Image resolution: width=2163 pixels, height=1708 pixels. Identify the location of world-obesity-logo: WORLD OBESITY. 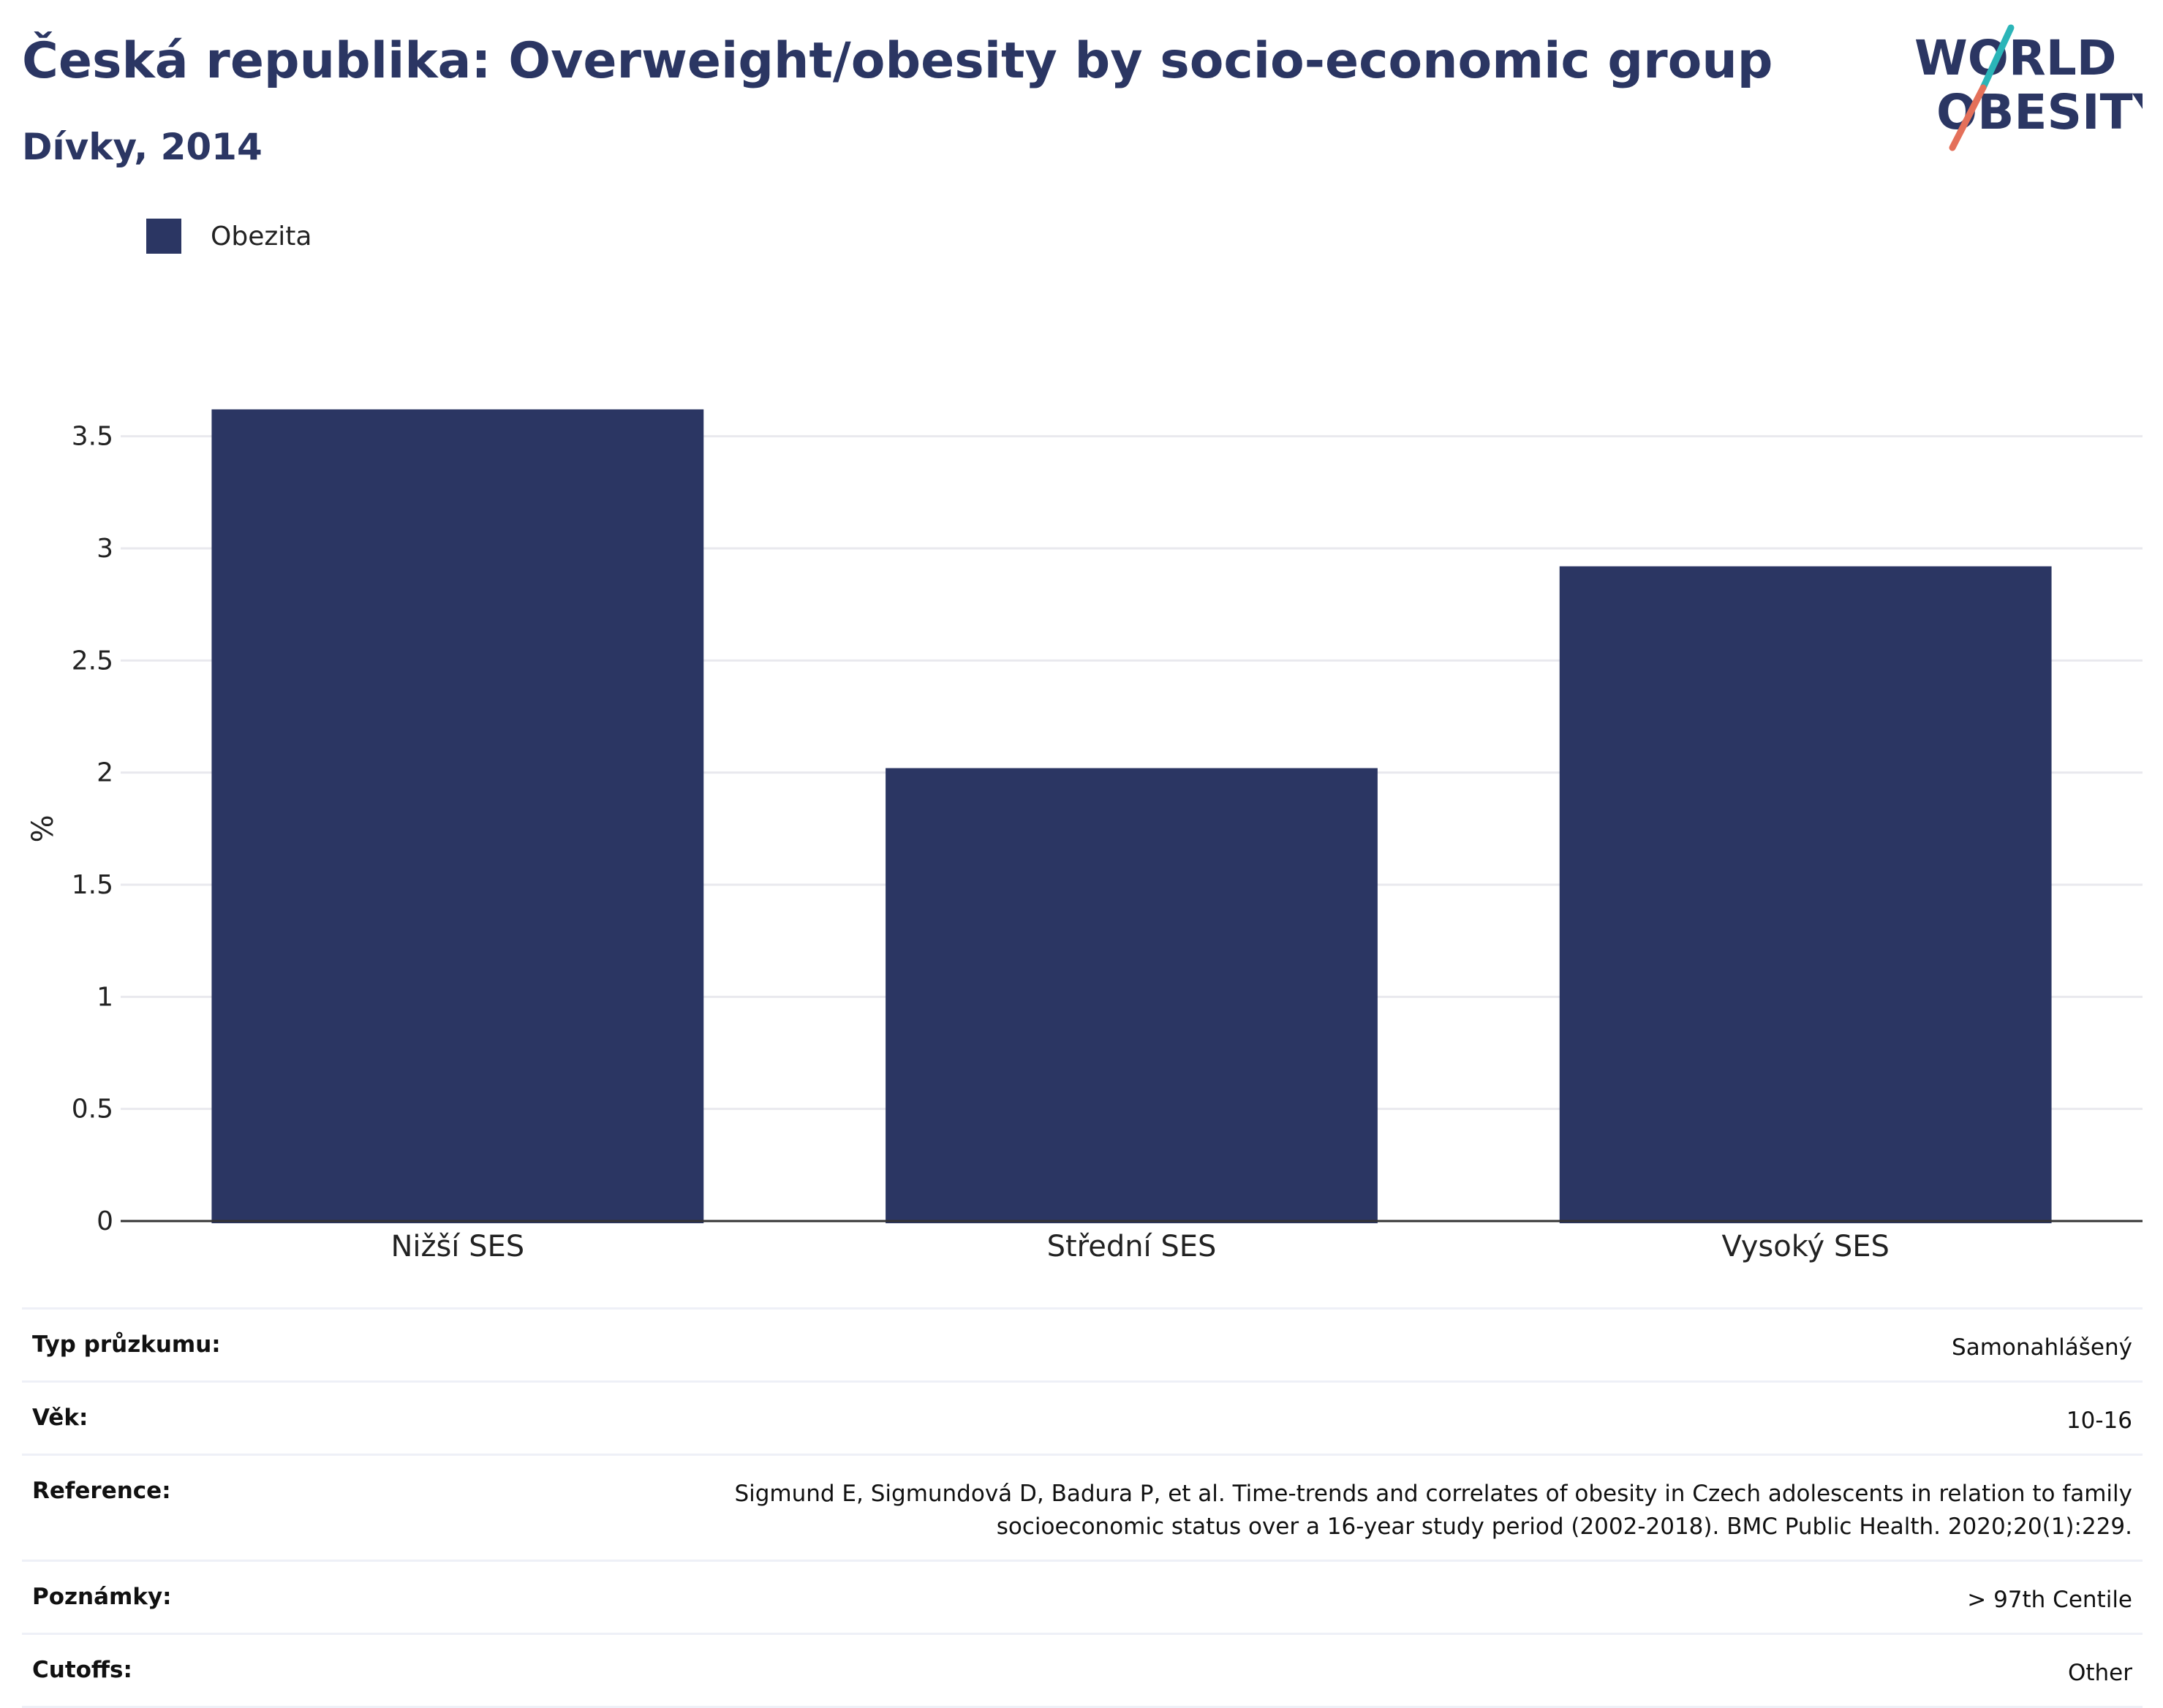
(2029, 87).